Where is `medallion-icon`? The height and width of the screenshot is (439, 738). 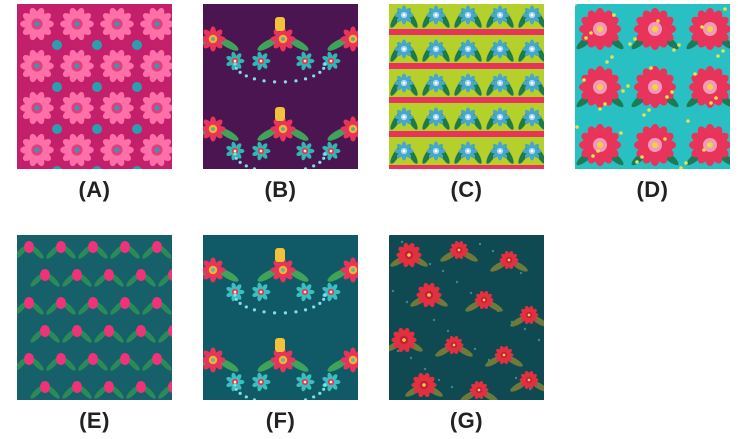
medallion-icon is located at coordinates (94, 86).